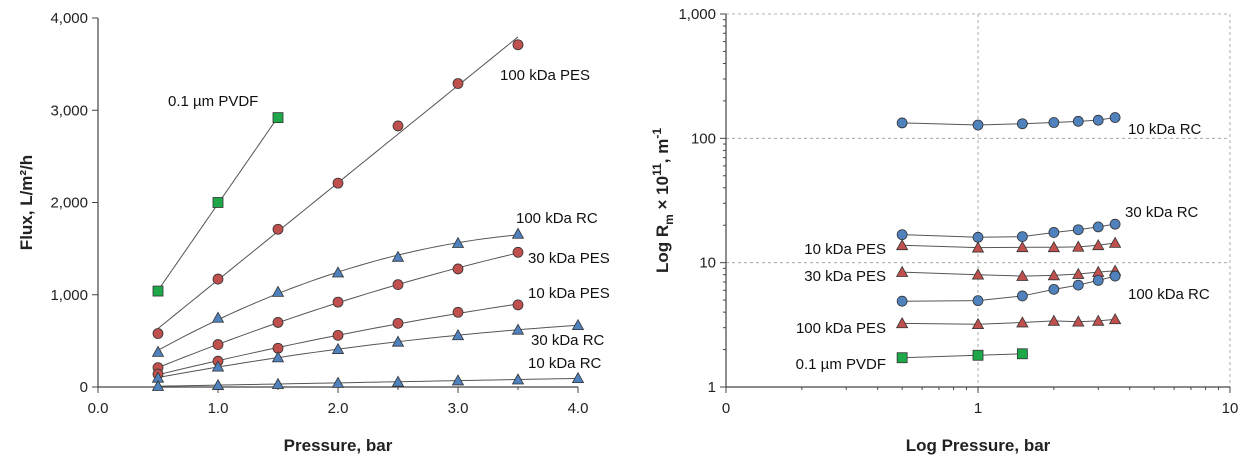 This screenshot has height=462, width=1254. What do you see at coordinates (962, 356) in the screenshot?
I see `series-line-0-1-m-pvdf` at bounding box center [962, 356].